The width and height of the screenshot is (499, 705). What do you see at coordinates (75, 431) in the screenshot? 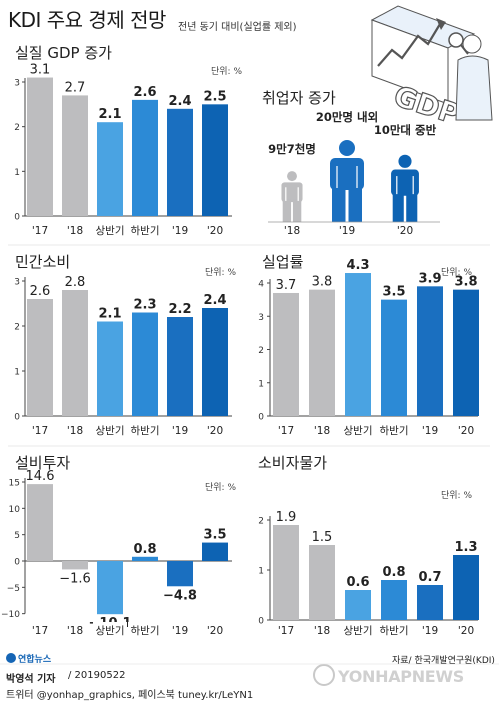
I see `category-label-consumption: '18` at bounding box center [75, 431].